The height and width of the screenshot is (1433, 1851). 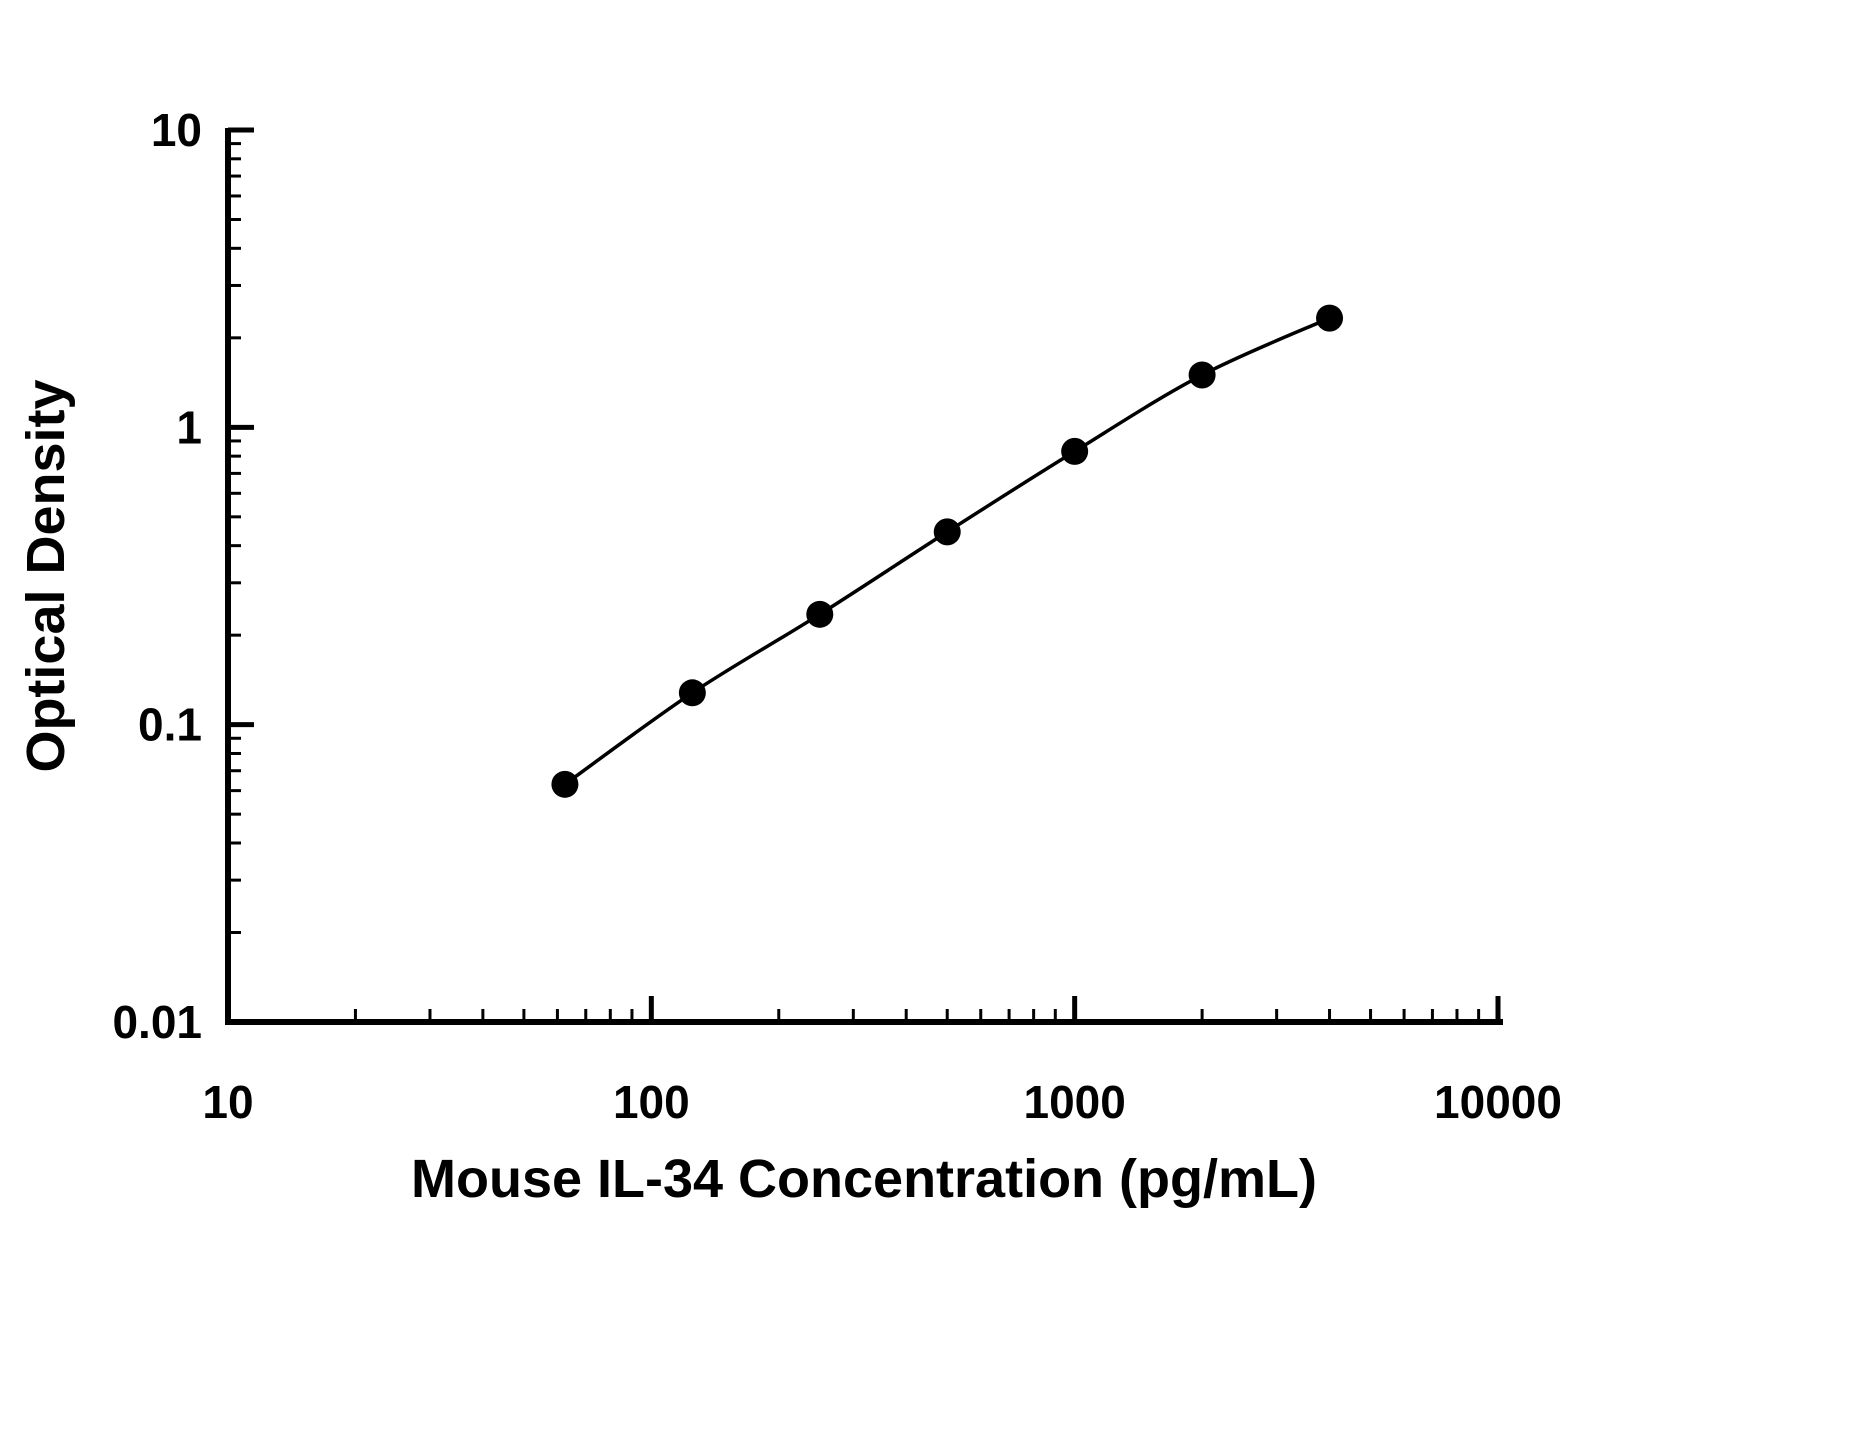 What do you see at coordinates (1074, 1102) in the screenshot?
I see `x-tick-label: 1000` at bounding box center [1074, 1102].